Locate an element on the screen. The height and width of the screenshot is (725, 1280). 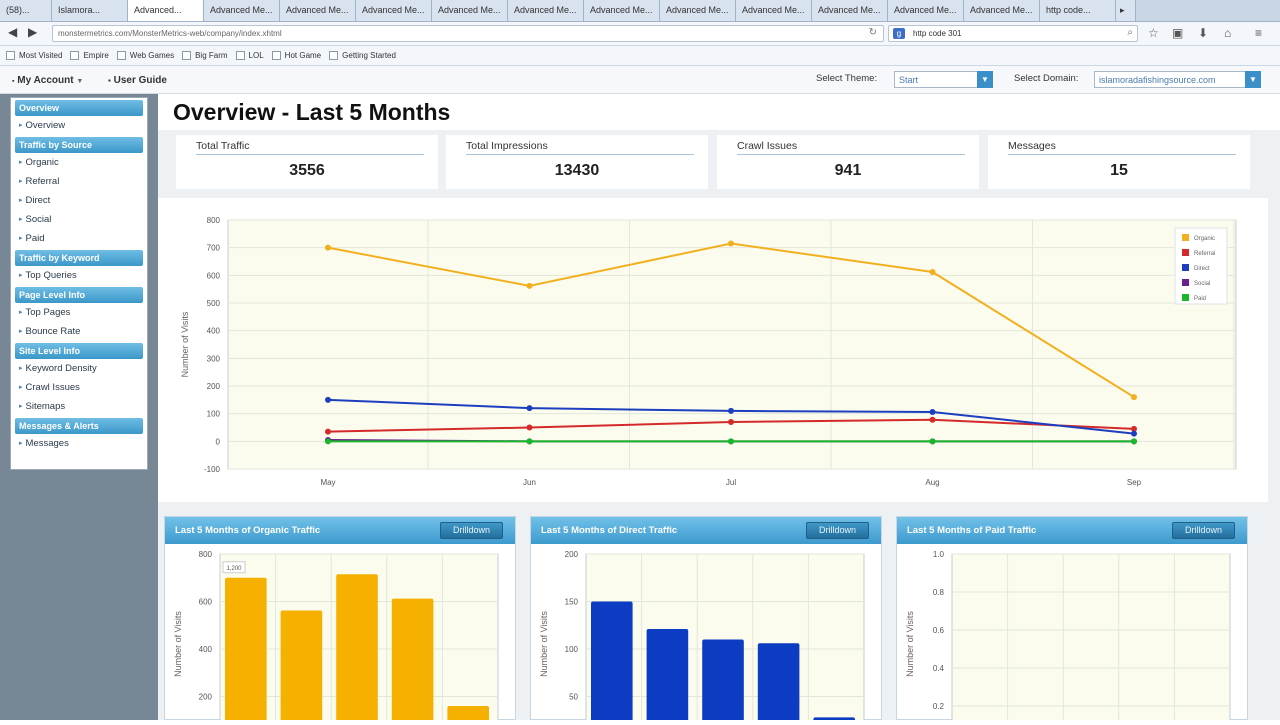
forward-icon: ▶ is located at coordinates (33, 32).